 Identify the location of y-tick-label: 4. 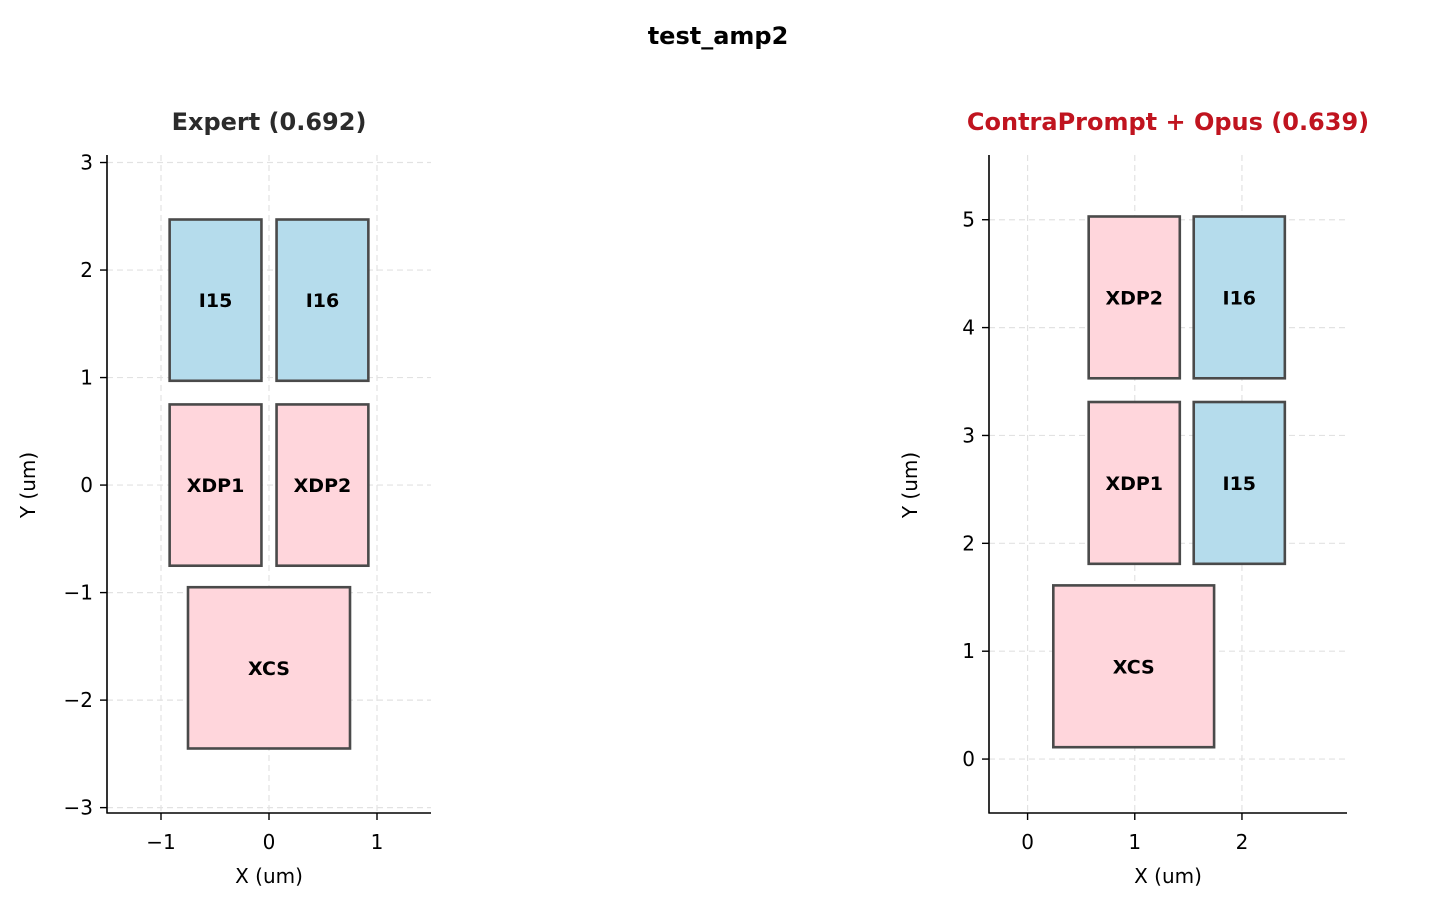
(968, 328).